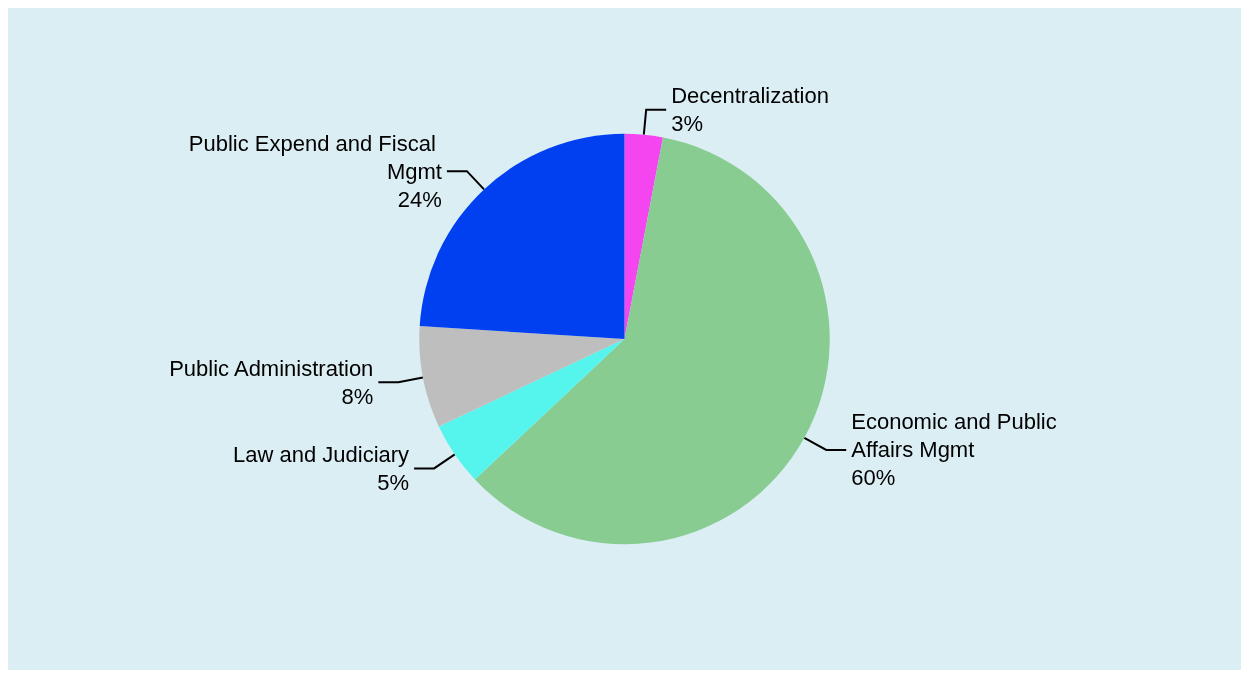 Image resolution: width=1249 pixels, height=678 pixels. Describe the element at coordinates (315, 157) in the screenshot. I see `slice-label: Public Expend and Fiscal Mgmt` at that location.